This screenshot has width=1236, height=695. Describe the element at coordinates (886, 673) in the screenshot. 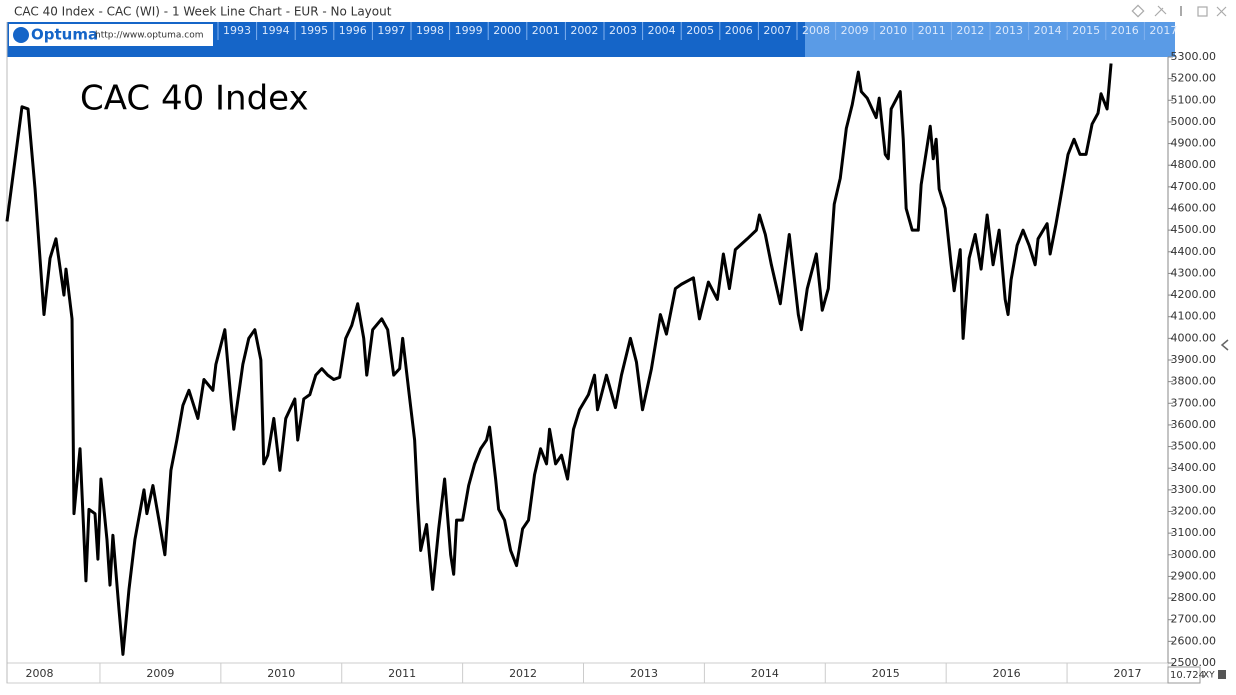

I see `x-tick-label: 2015` at that location.